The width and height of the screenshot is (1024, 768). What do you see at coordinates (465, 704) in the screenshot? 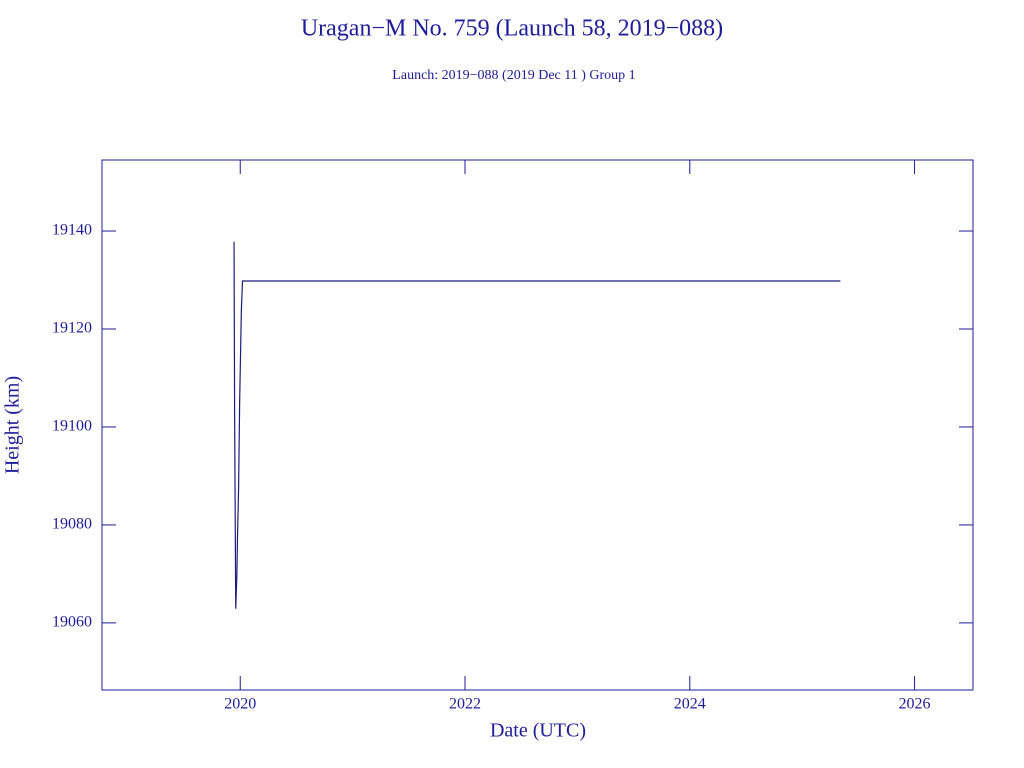
I see `x-tick-label: 2022` at bounding box center [465, 704].